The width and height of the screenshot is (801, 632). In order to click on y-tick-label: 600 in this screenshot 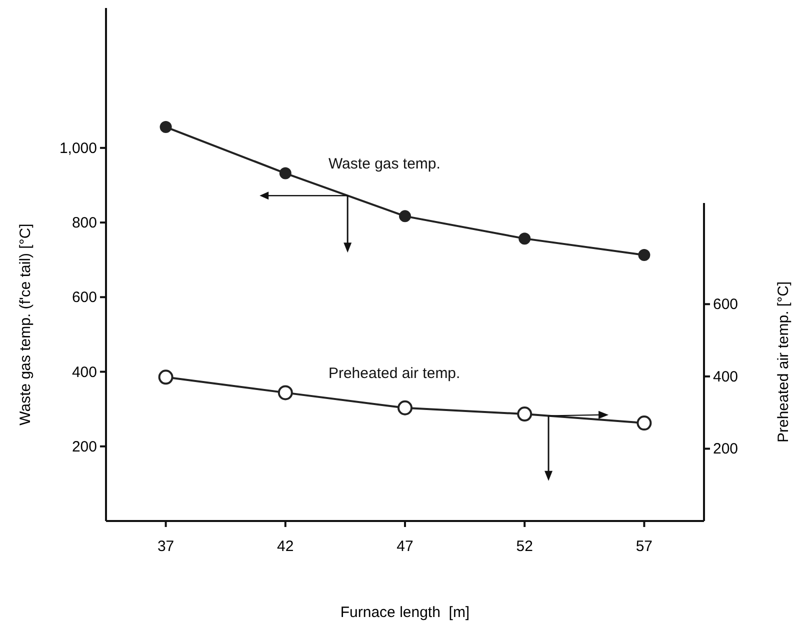, I will do `click(84, 297)`.